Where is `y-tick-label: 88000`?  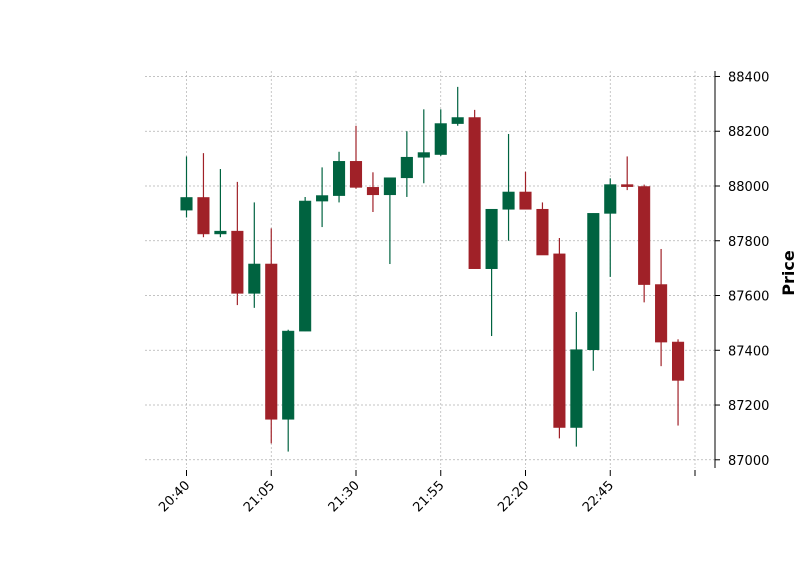 y-tick-label: 88000 is located at coordinates (748, 187).